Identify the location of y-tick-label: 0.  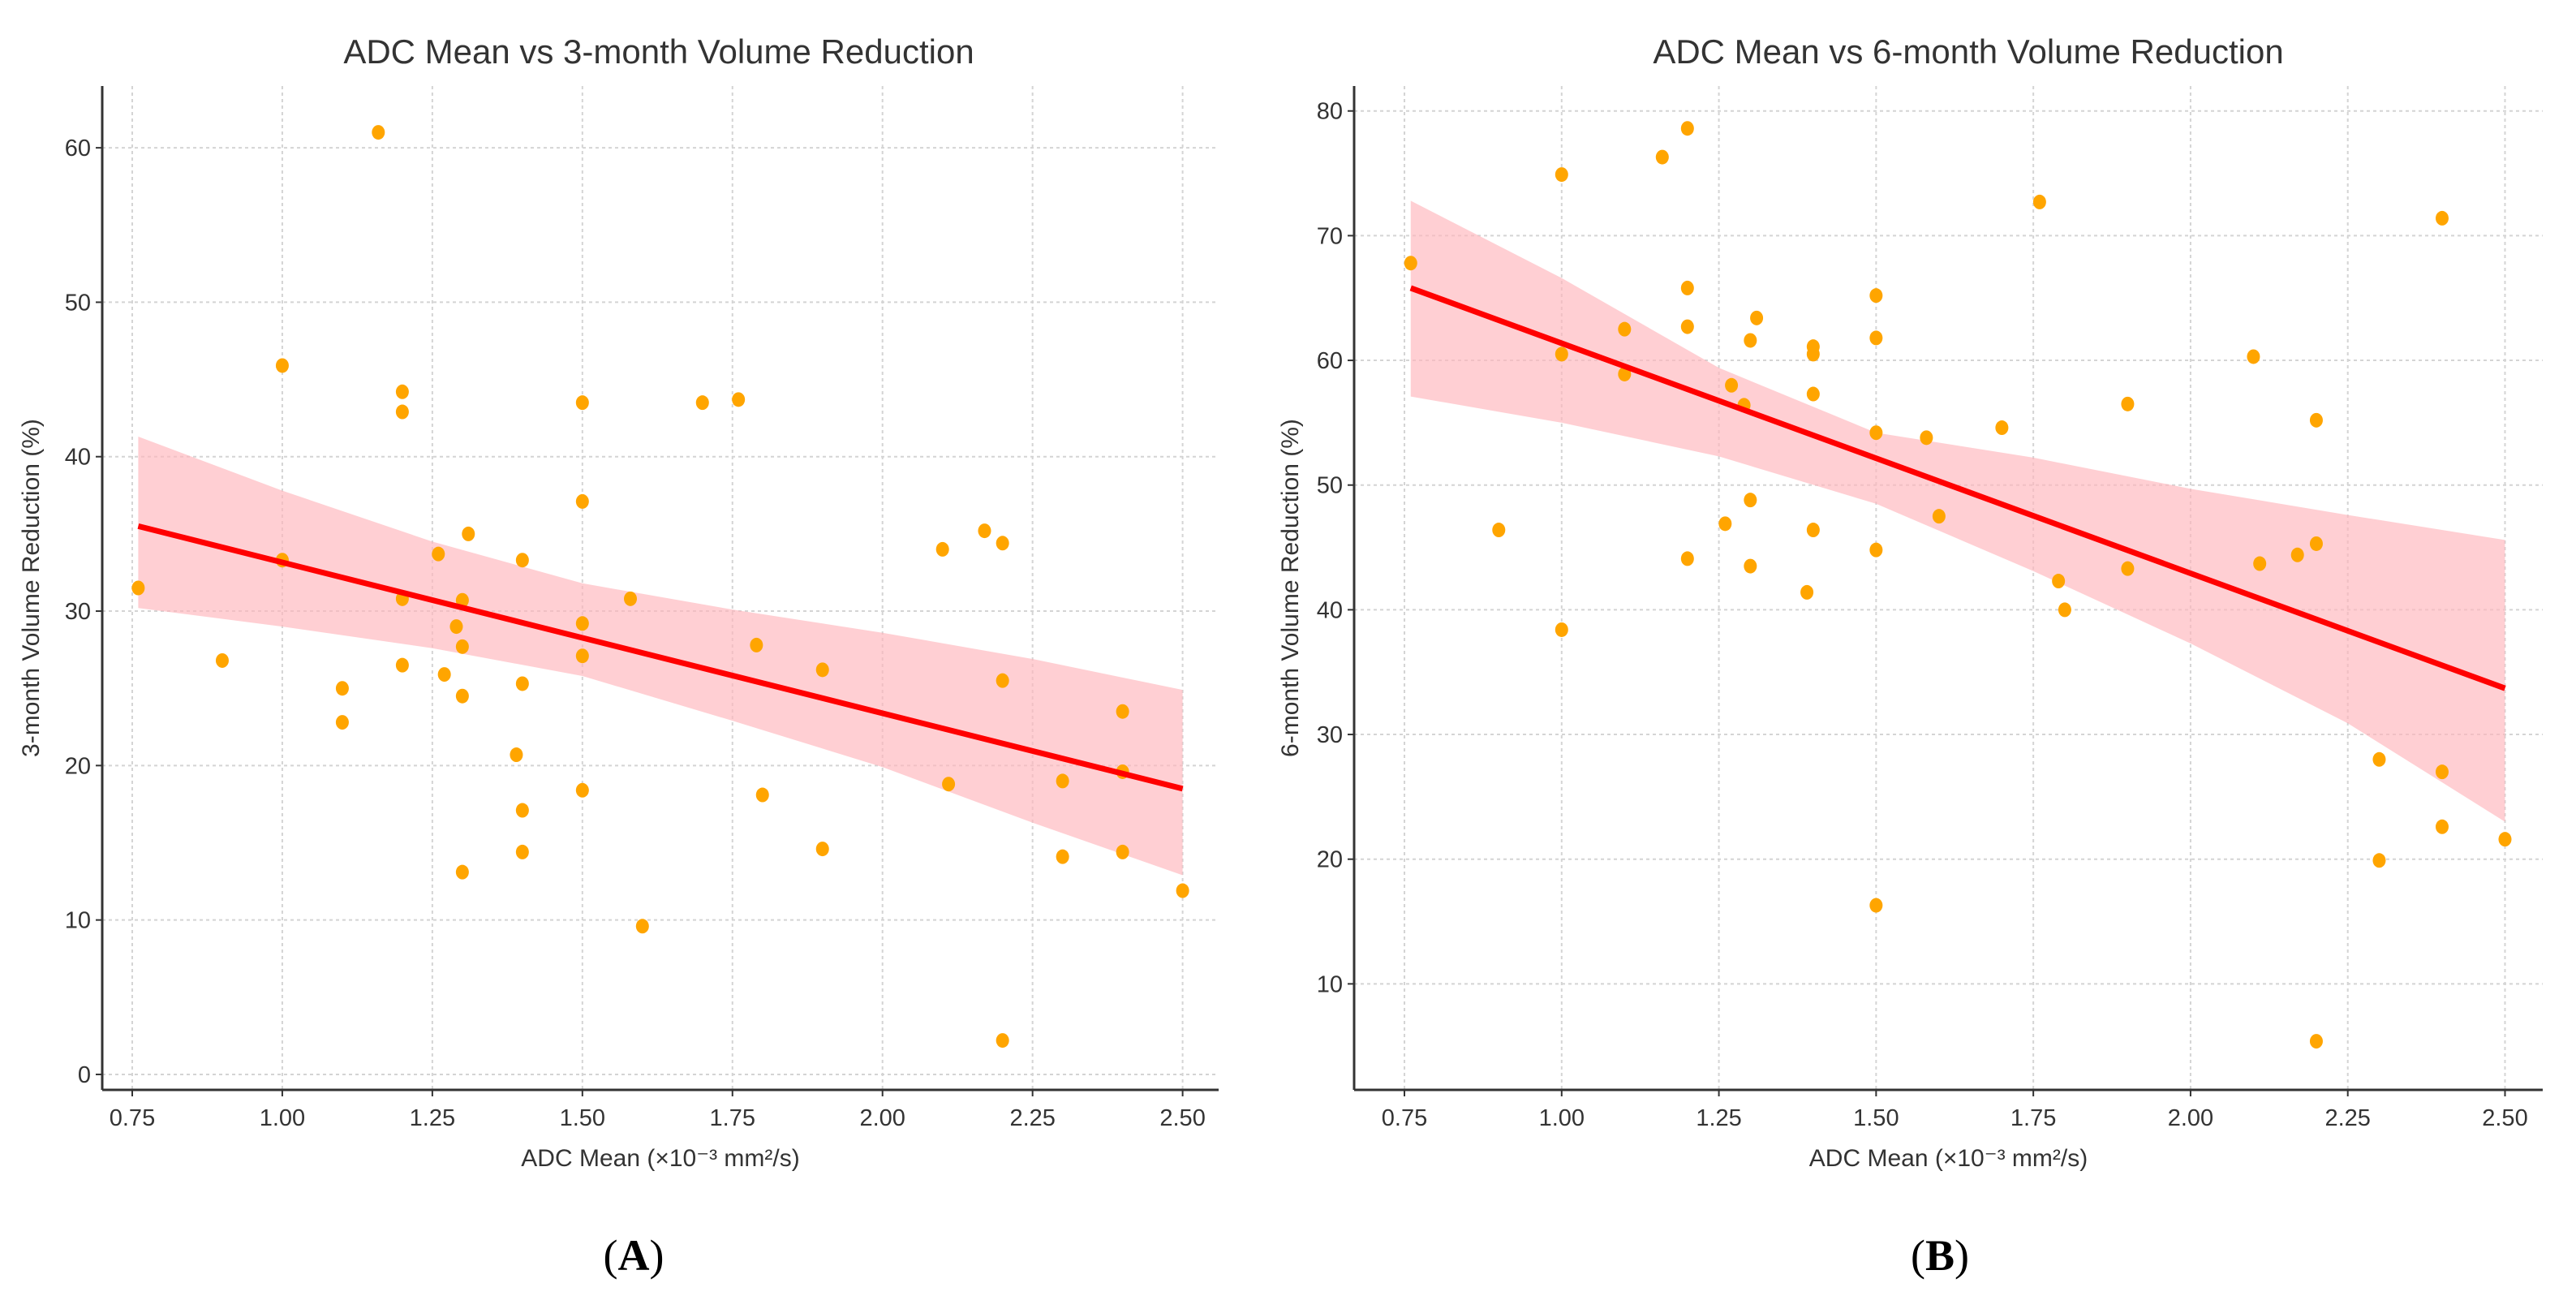
(84, 1075).